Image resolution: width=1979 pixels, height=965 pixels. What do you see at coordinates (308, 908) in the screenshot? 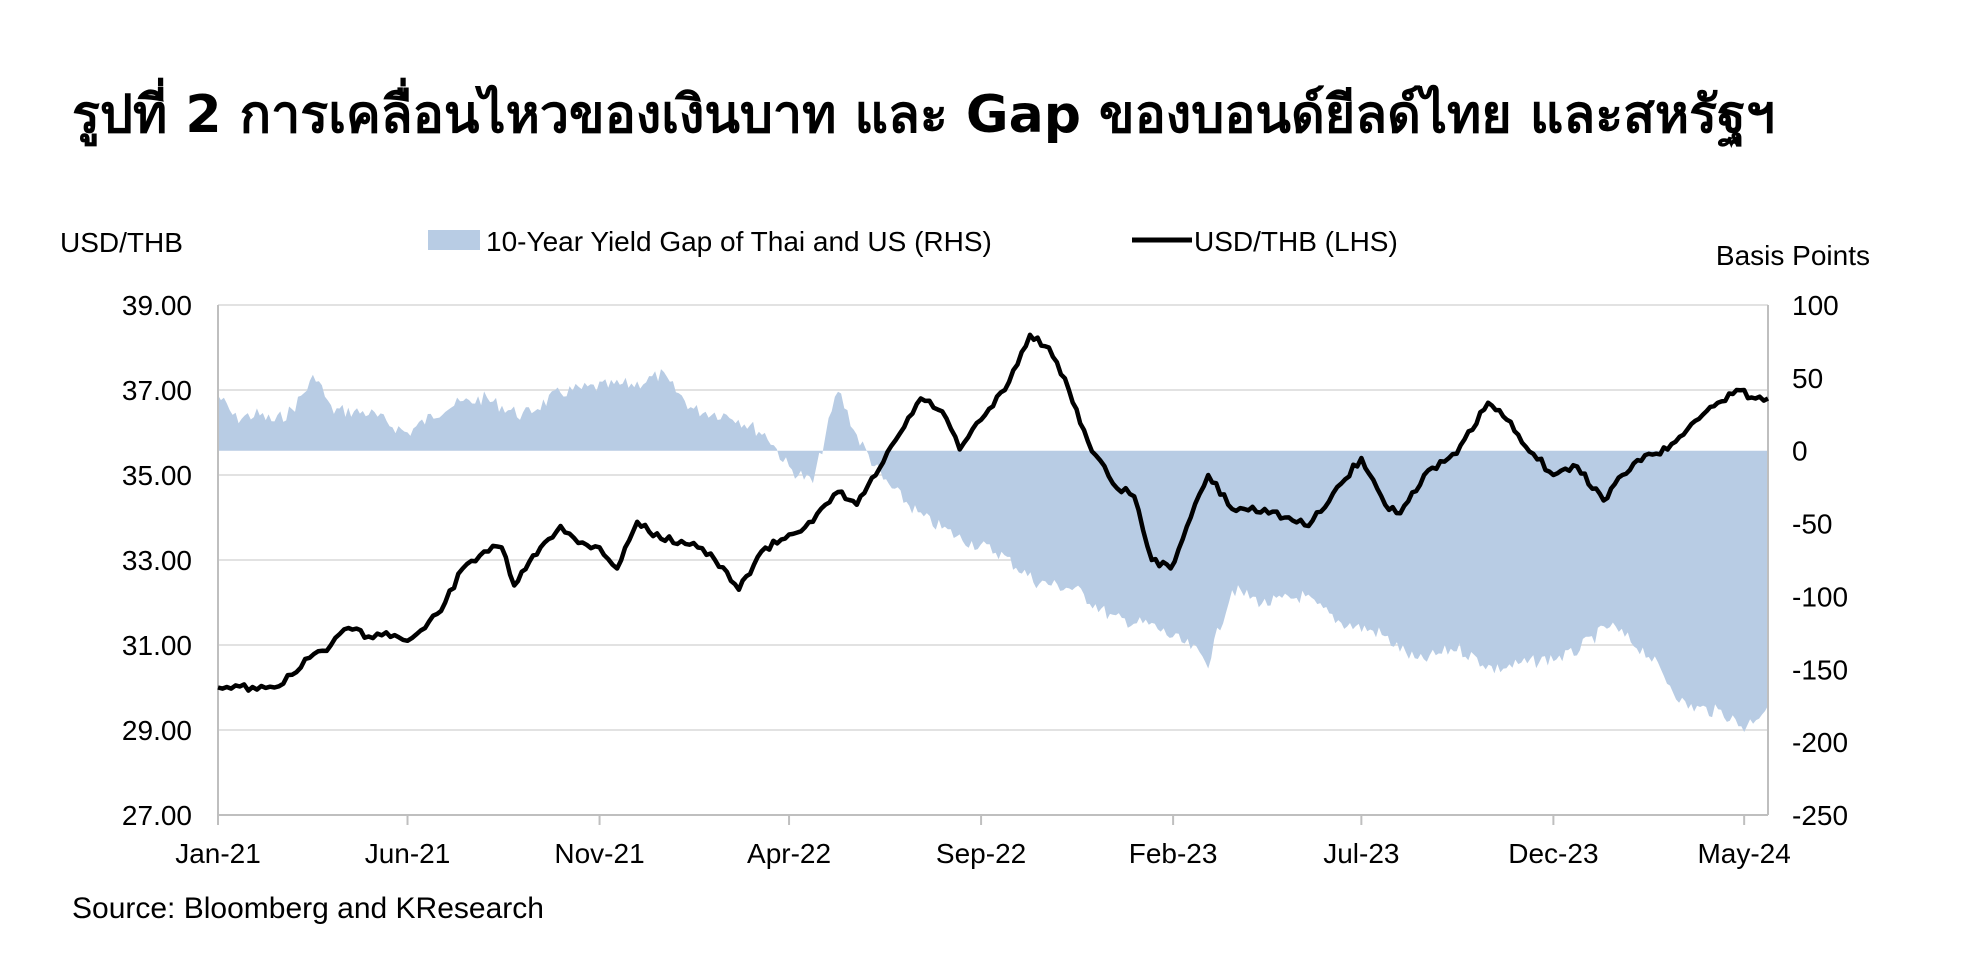
I see `source-note: Source: Bloomberg and KResearch` at bounding box center [308, 908].